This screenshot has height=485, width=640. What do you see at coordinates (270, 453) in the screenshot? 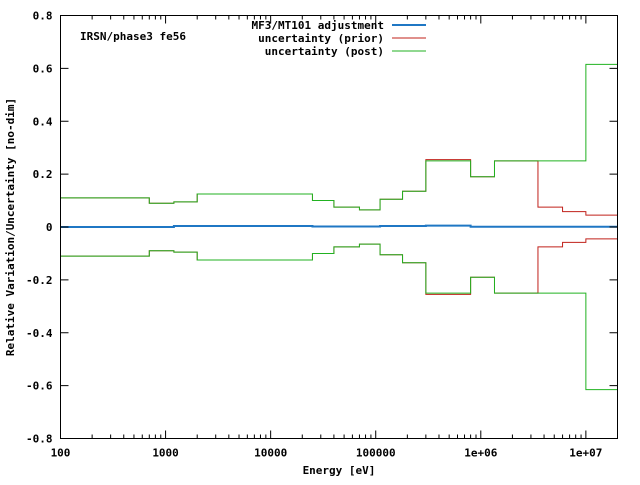
I see `x-tick-label: 10000` at bounding box center [270, 453].